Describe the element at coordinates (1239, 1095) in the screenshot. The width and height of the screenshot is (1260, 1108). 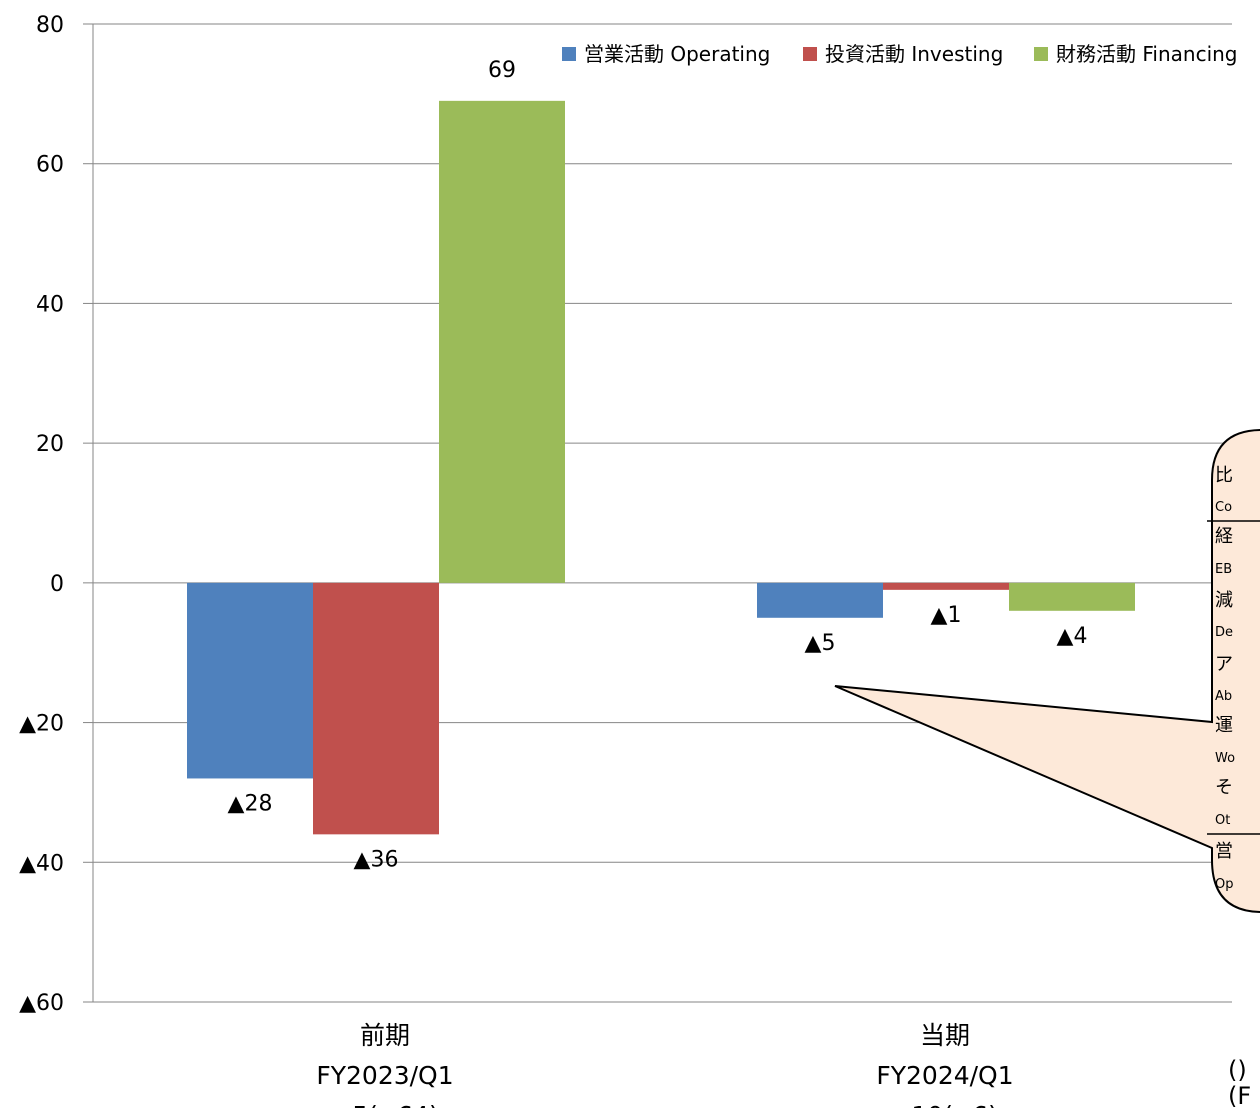
I see `footnote-line: (F` at that location.